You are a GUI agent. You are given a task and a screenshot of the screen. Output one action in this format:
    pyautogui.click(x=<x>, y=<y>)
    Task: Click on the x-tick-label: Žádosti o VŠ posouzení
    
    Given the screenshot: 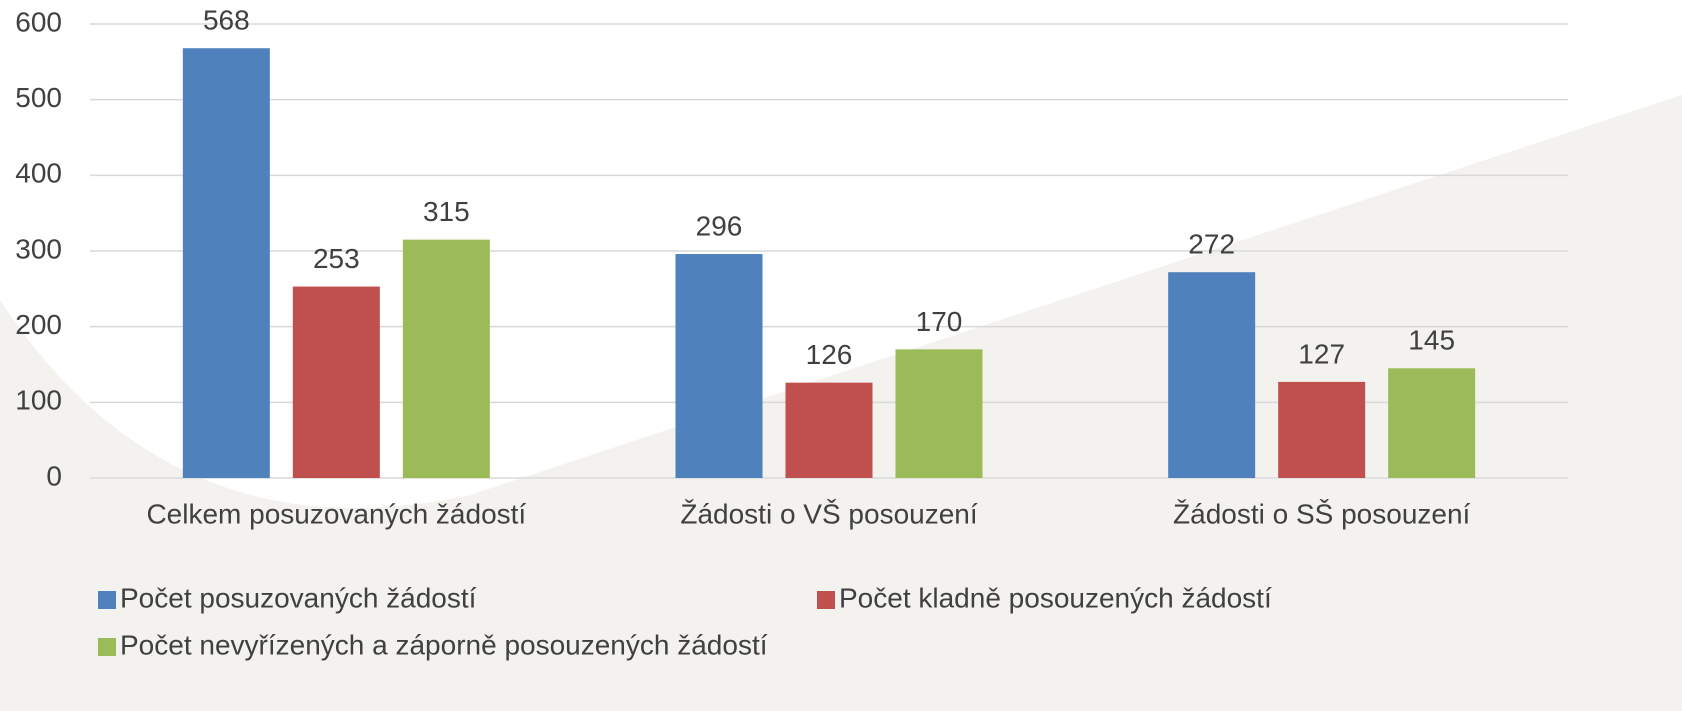 What is the action you would take?
    pyautogui.click(x=829, y=513)
    